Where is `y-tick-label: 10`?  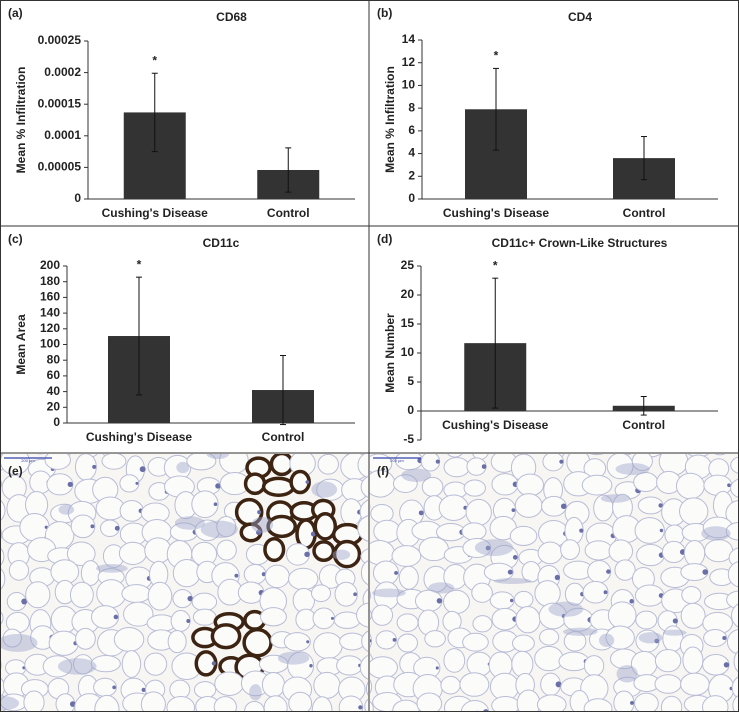 y-tick-label: 10 is located at coordinates (409, 85).